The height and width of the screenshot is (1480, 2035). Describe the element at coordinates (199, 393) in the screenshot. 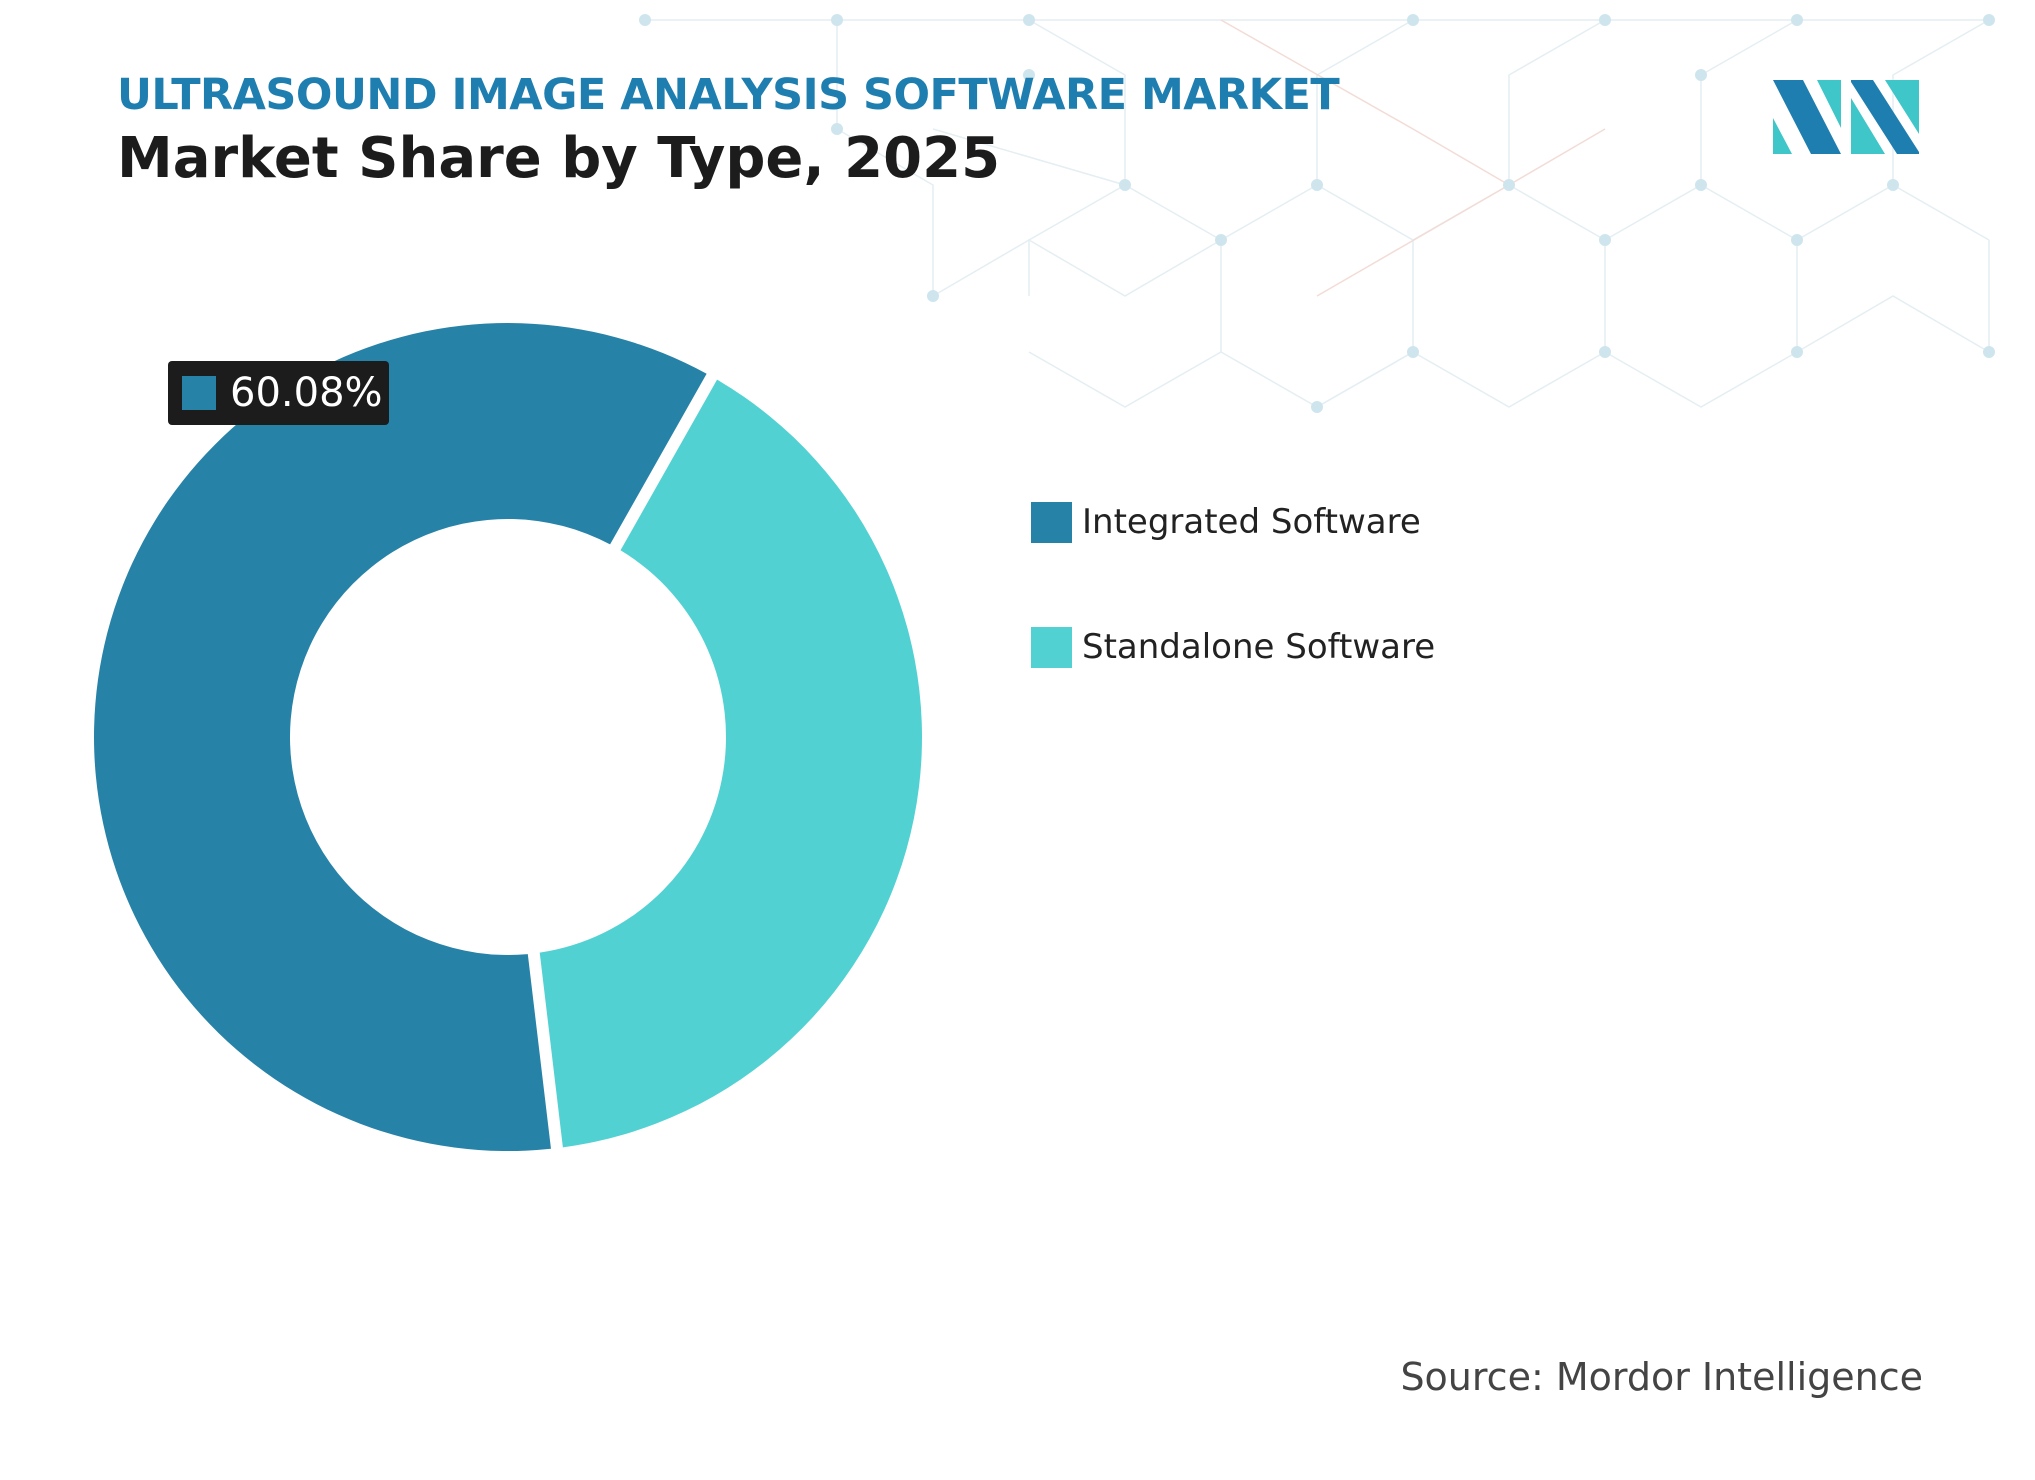

I see `data-label-swatch` at that location.